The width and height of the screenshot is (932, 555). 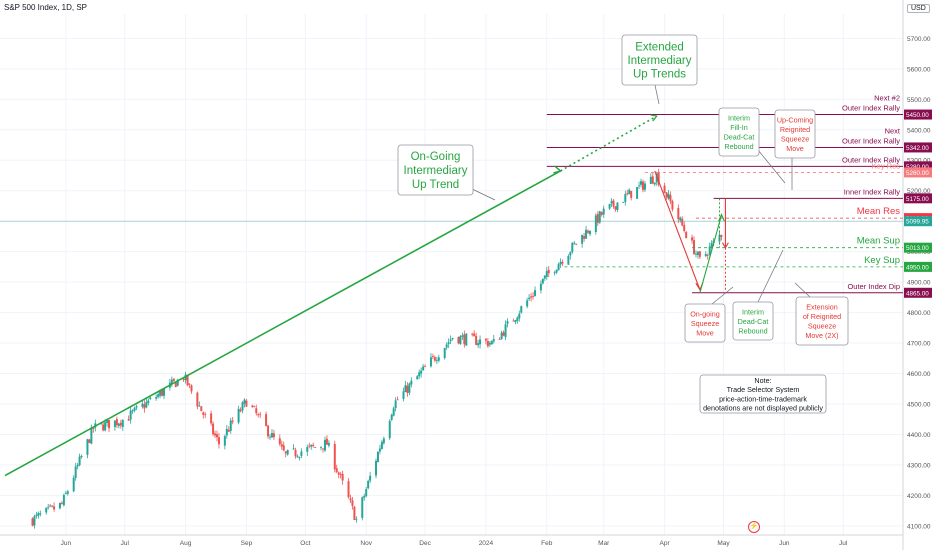 I want to click on level-text-label: Outer Index Rally, so click(x=871, y=159).